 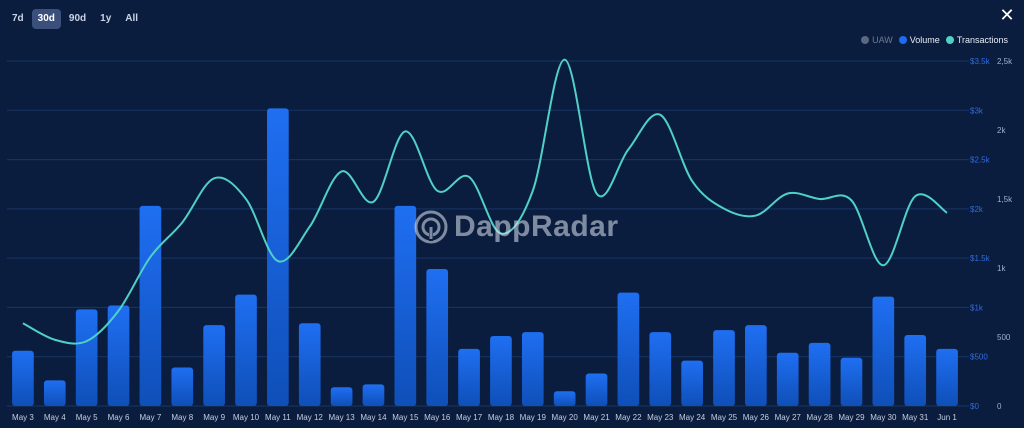 What do you see at coordinates (724, 417) in the screenshot?
I see `x-tick-label: May 25` at bounding box center [724, 417].